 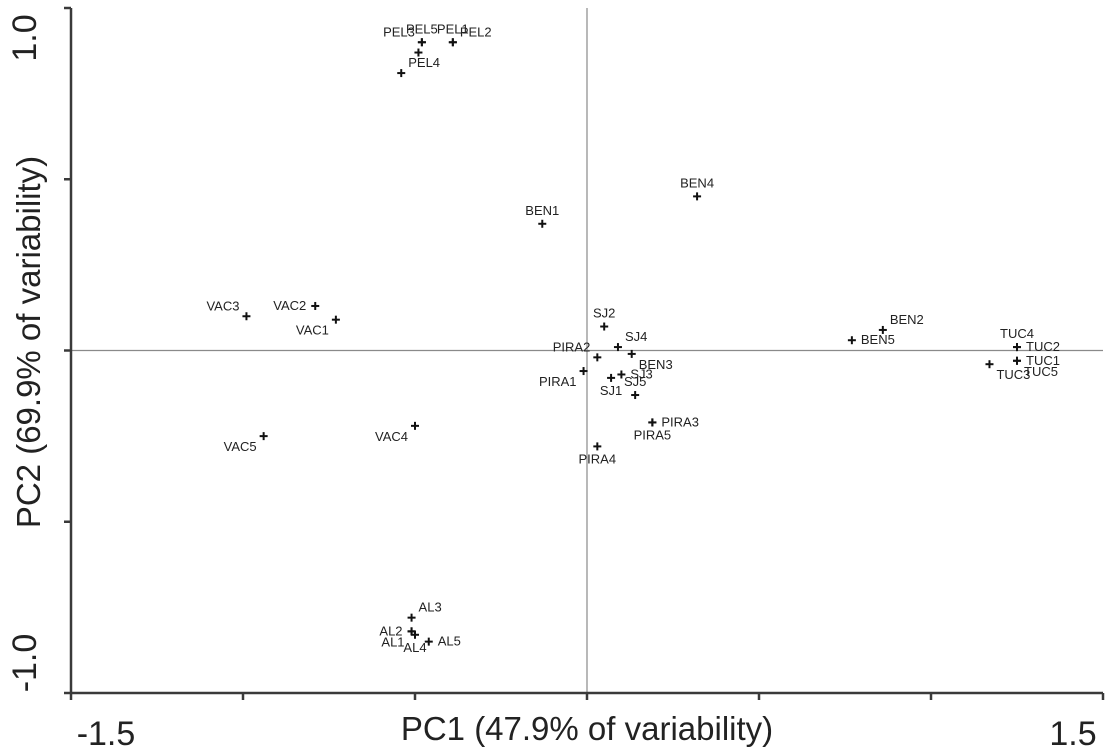 What do you see at coordinates (558, 381) in the screenshot?
I see `point-label: PIRA1` at bounding box center [558, 381].